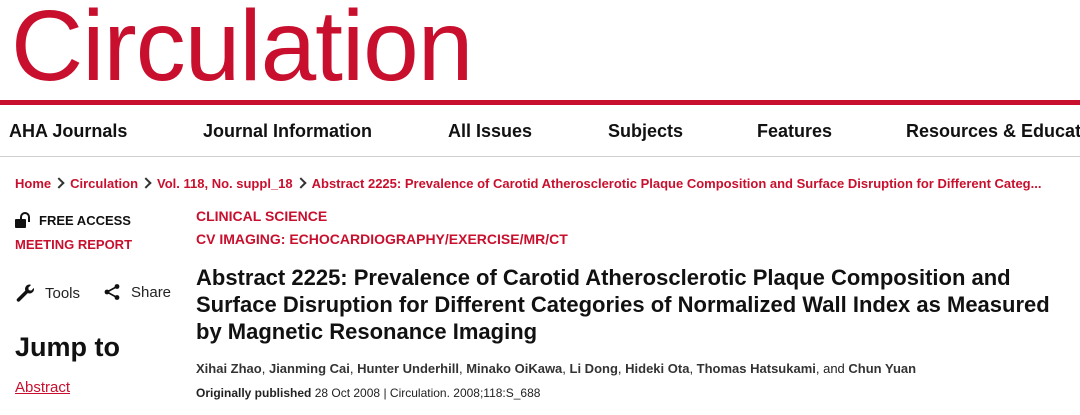 The width and height of the screenshot is (1080, 415). I want to click on published-date: 28 Oct 2008, so click(347, 393).